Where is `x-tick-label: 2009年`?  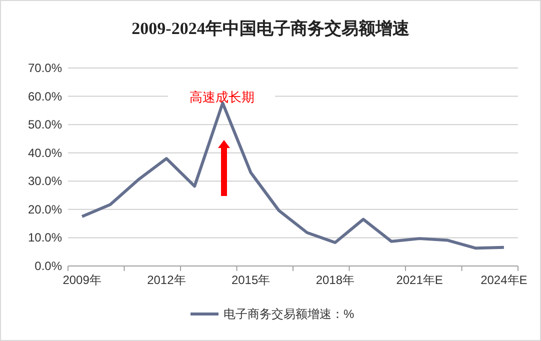 x-tick-label: 2009年 is located at coordinates (82, 280).